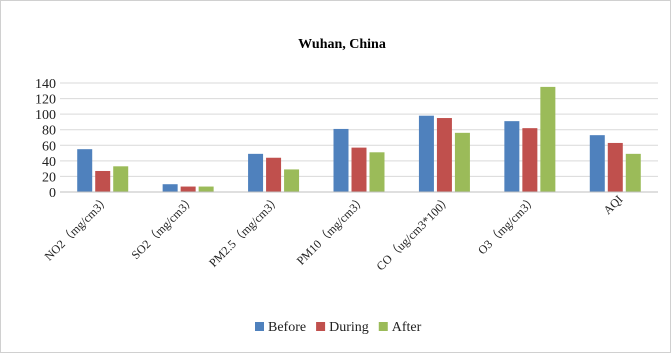 The width and height of the screenshot is (672, 354). What do you see at coordinates (507, 224) in the screenshot?
I see `x-category-label: O3（mg/cm3）` at bounding box center [507, 224].